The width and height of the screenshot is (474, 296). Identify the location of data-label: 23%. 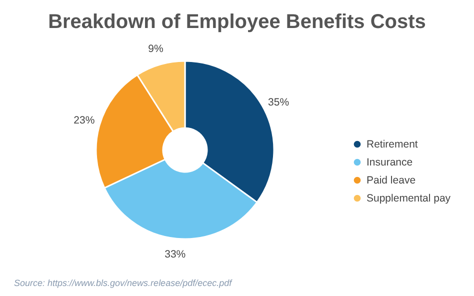
(84, 120).